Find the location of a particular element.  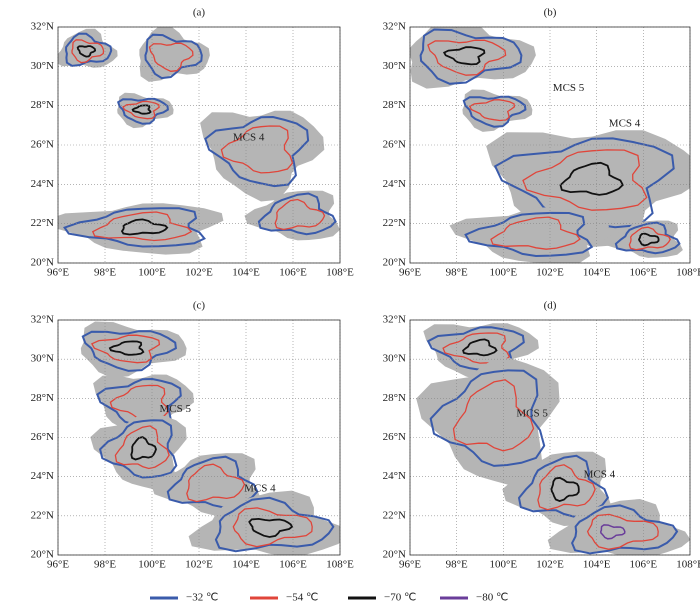

y-tick-label: 32°N is located at coordinates (42, 27).